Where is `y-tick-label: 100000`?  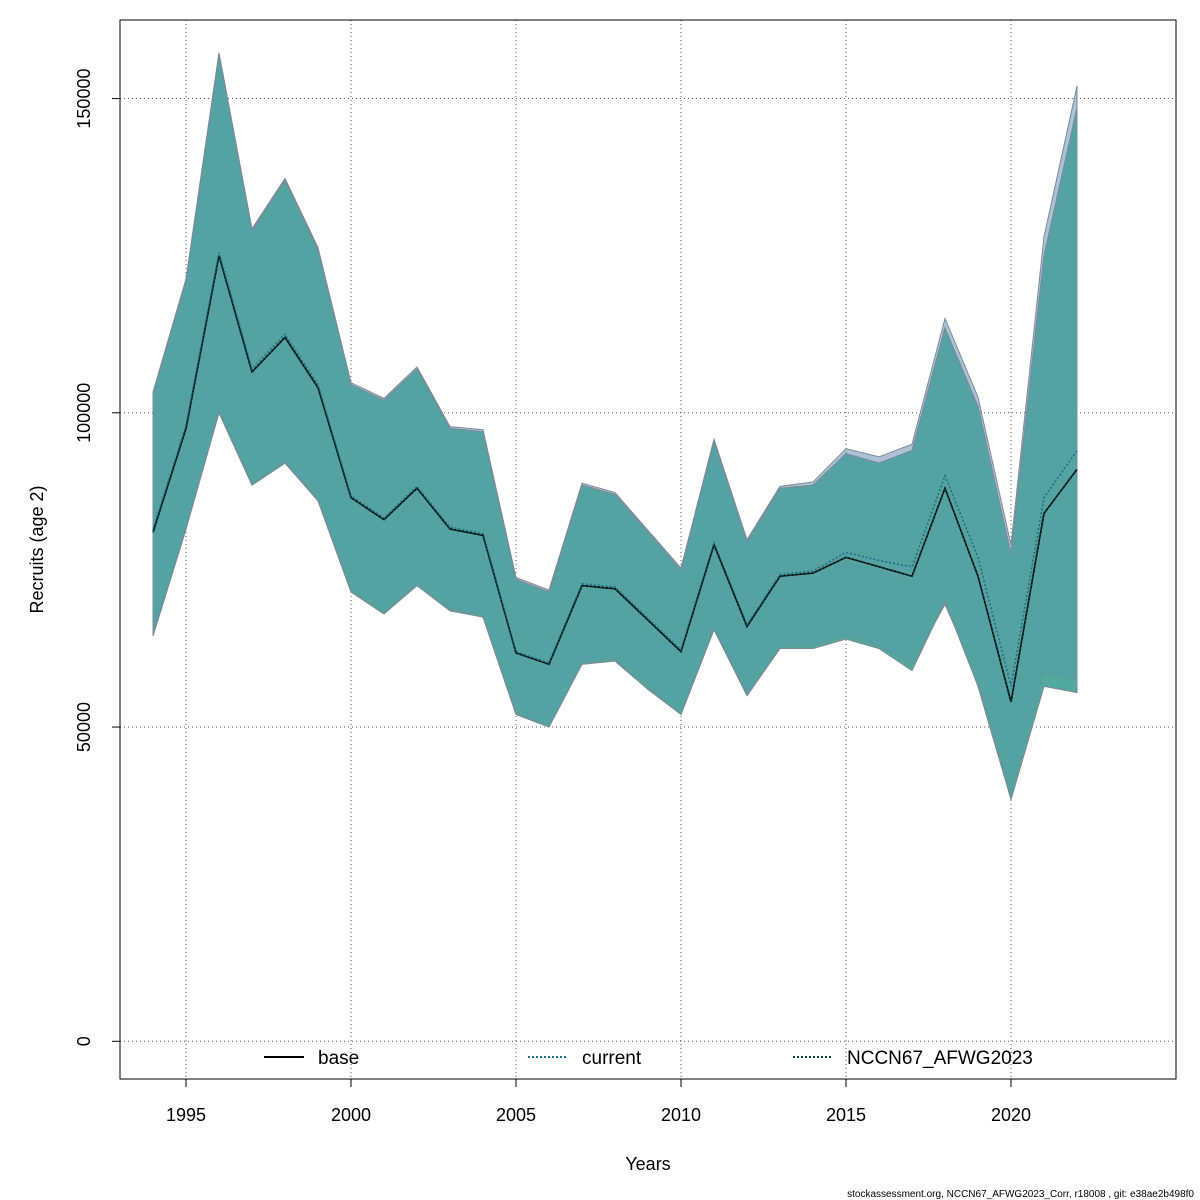
y-tick-label: 100000 is located at coordinates (84, 413).